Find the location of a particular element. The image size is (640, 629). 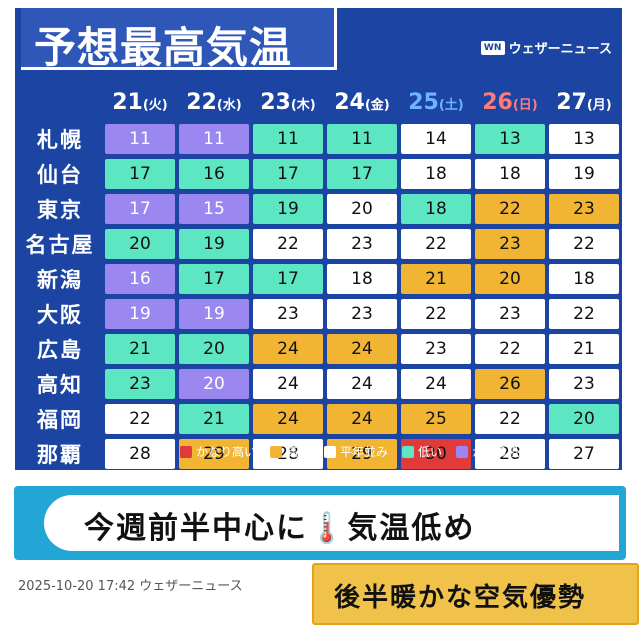

table-row: 札幌 11 11 11 11 14 13 13 is located at coordinates (319, 139).